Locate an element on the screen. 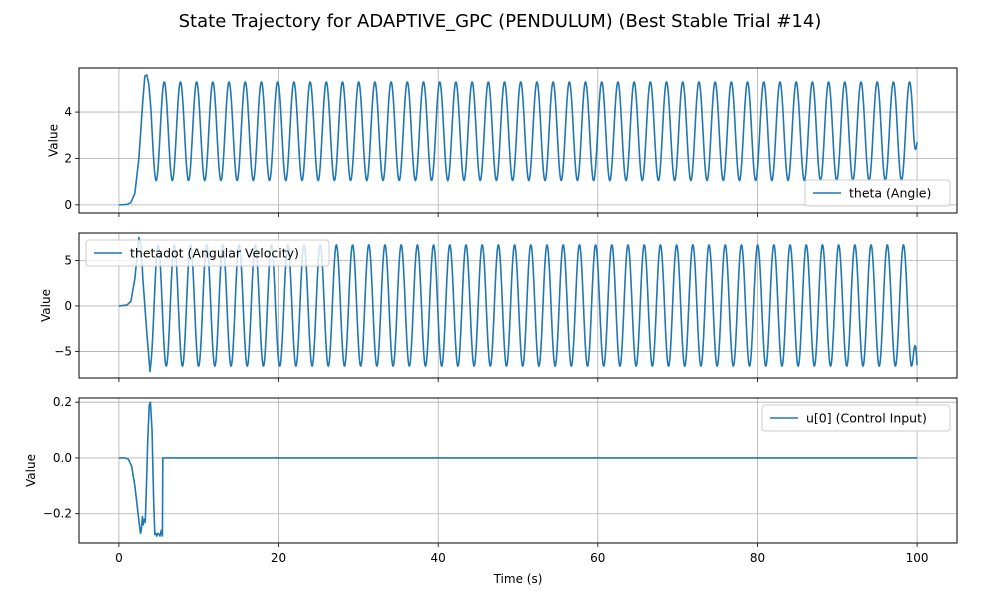 Image resolution: width=1000 pixels, height=605 pixels. y-tick-label: −5 is located at coordinates (63, 352).